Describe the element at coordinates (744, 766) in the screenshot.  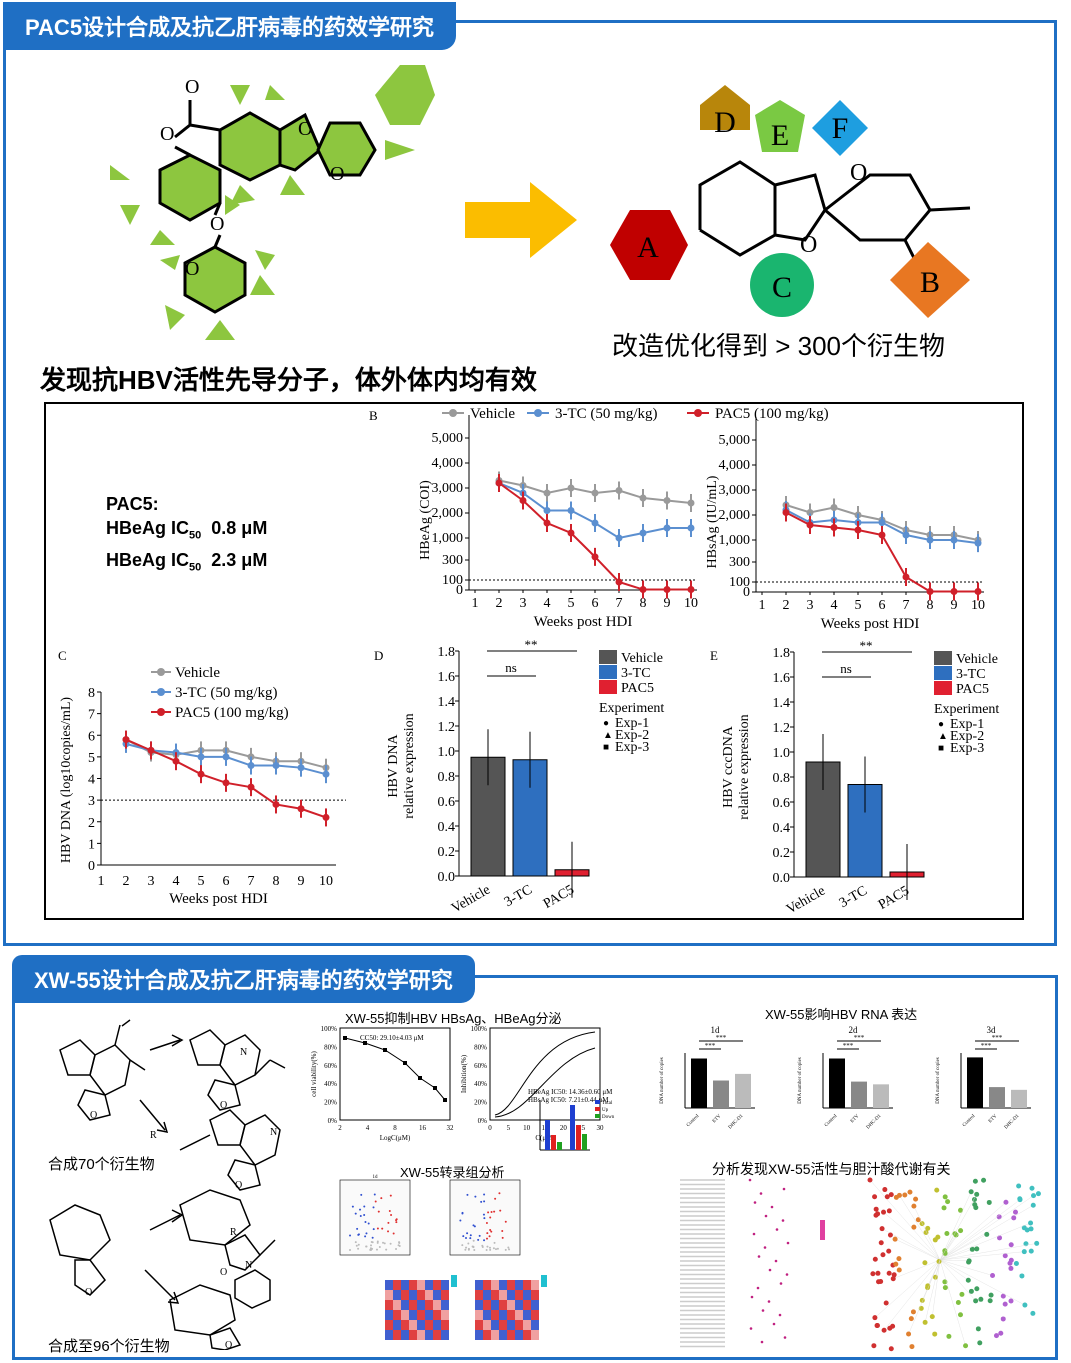
I see `y-axis-label: relative expression` at that location.